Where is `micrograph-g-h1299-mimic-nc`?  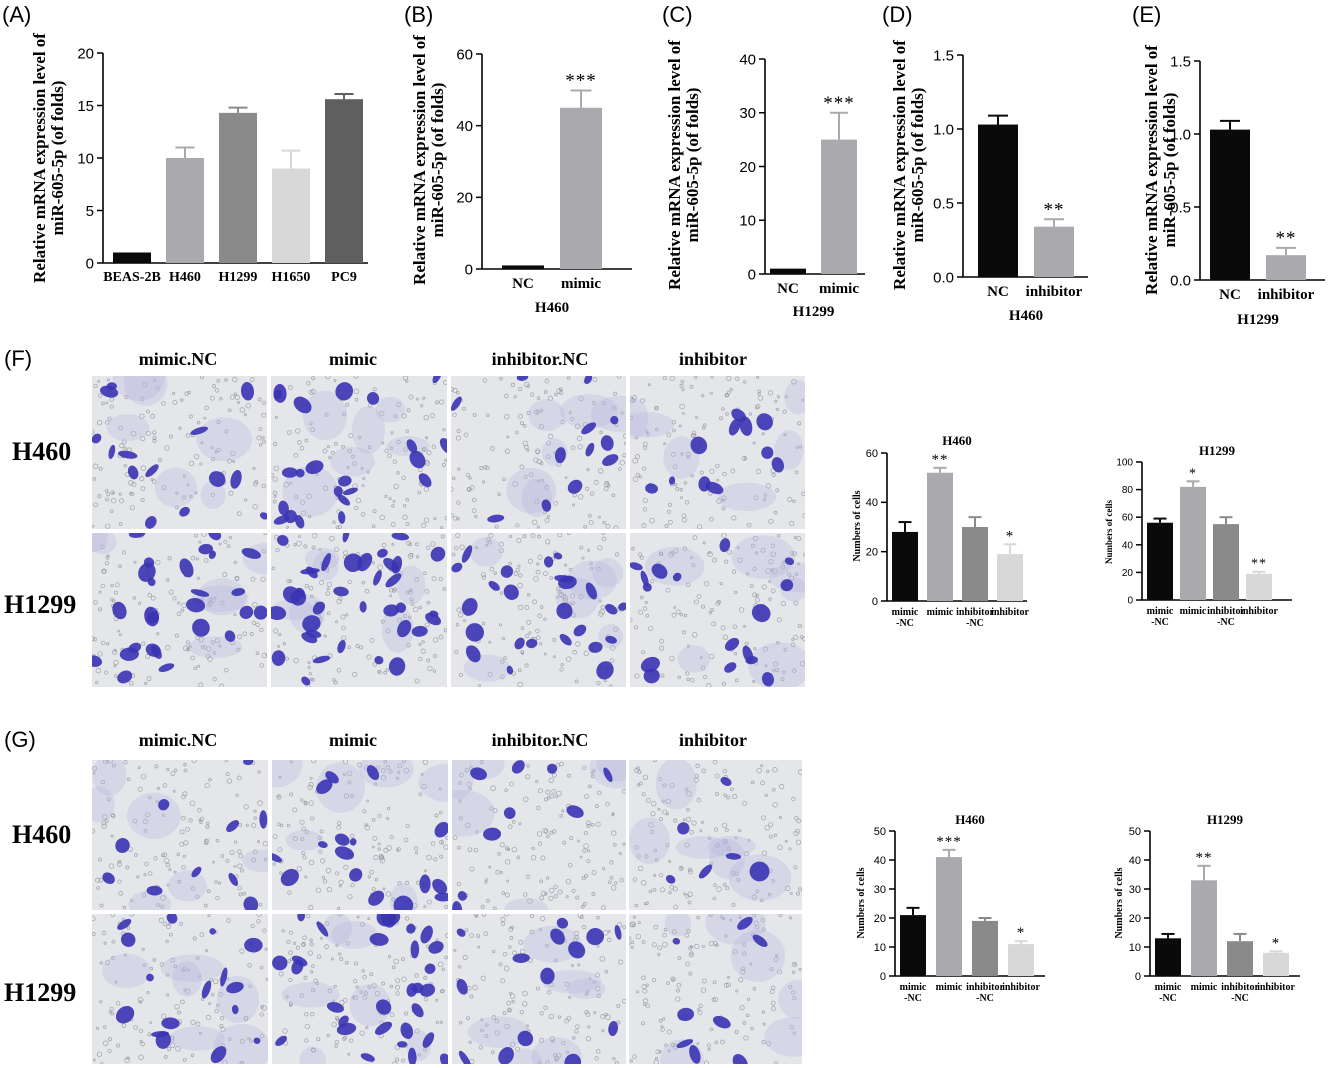 micrograph-g-h1299-mimic-nc is located at coordinates (180, 989).